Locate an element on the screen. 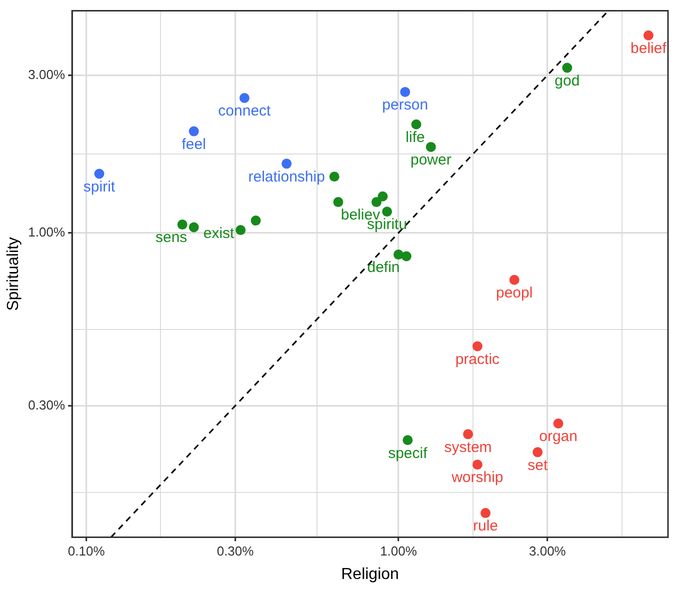 This screenshot has height=590, width=700. annotation: sens is located at coordinates (171, 237).